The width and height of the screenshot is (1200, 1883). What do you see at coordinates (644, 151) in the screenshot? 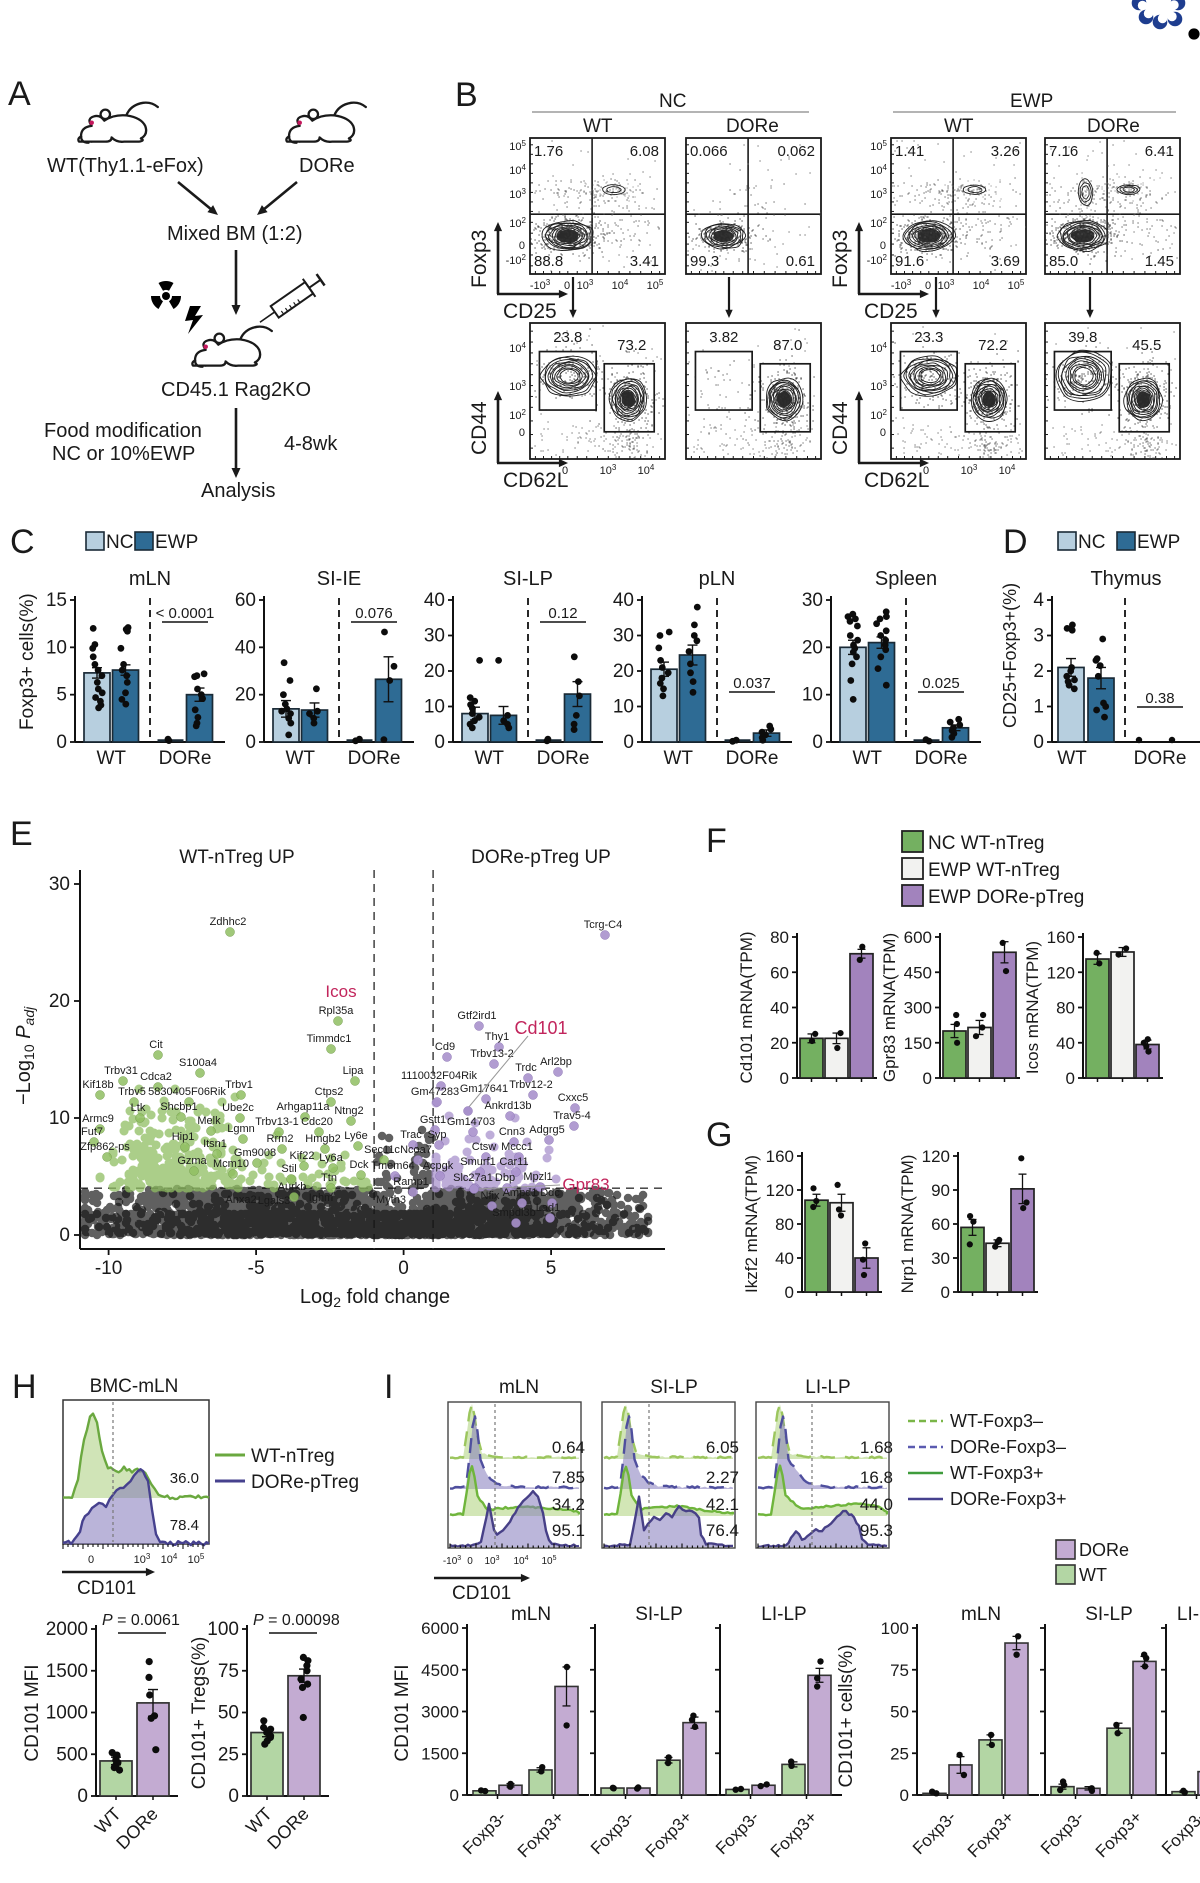
I see `svg-text: 6.08` at bounding box center [644, 151].